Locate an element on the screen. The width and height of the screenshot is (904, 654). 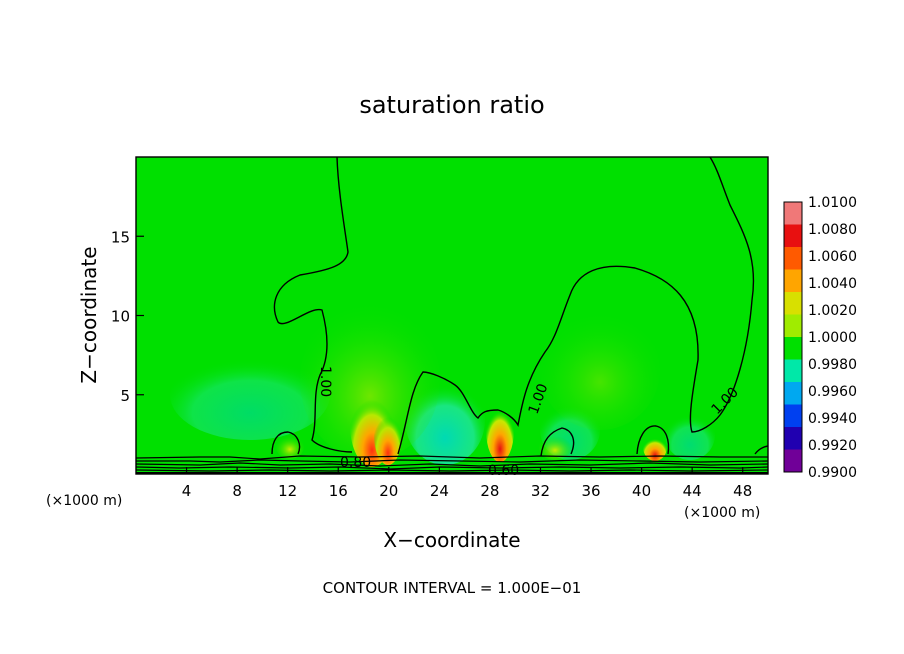
colorbar-label: 0.9940 is located at coordinates (832, 419).